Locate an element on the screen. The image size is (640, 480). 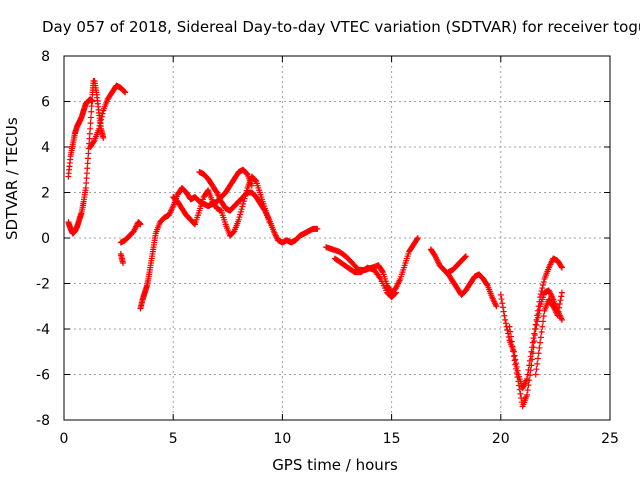
series-seg12 is located at coordinates (463, 278).